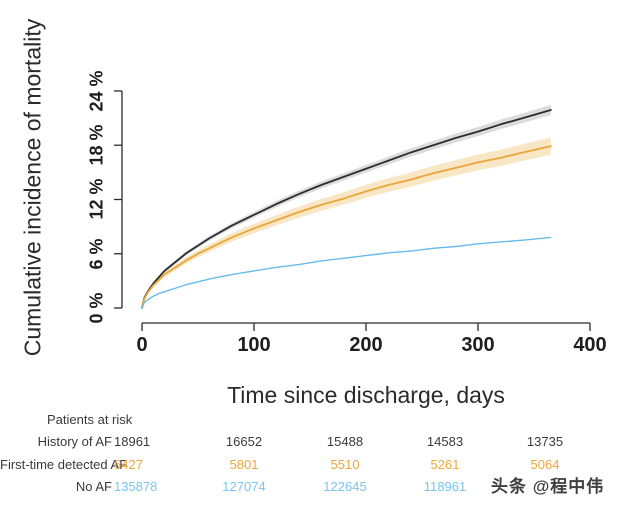 This screenshot has height=506, width=617. What do you see at coordinates (32, 187) in the screenshot?
I see `y-axis-title: Cumulative incidence of mortality` at bounding box center [32, 187].